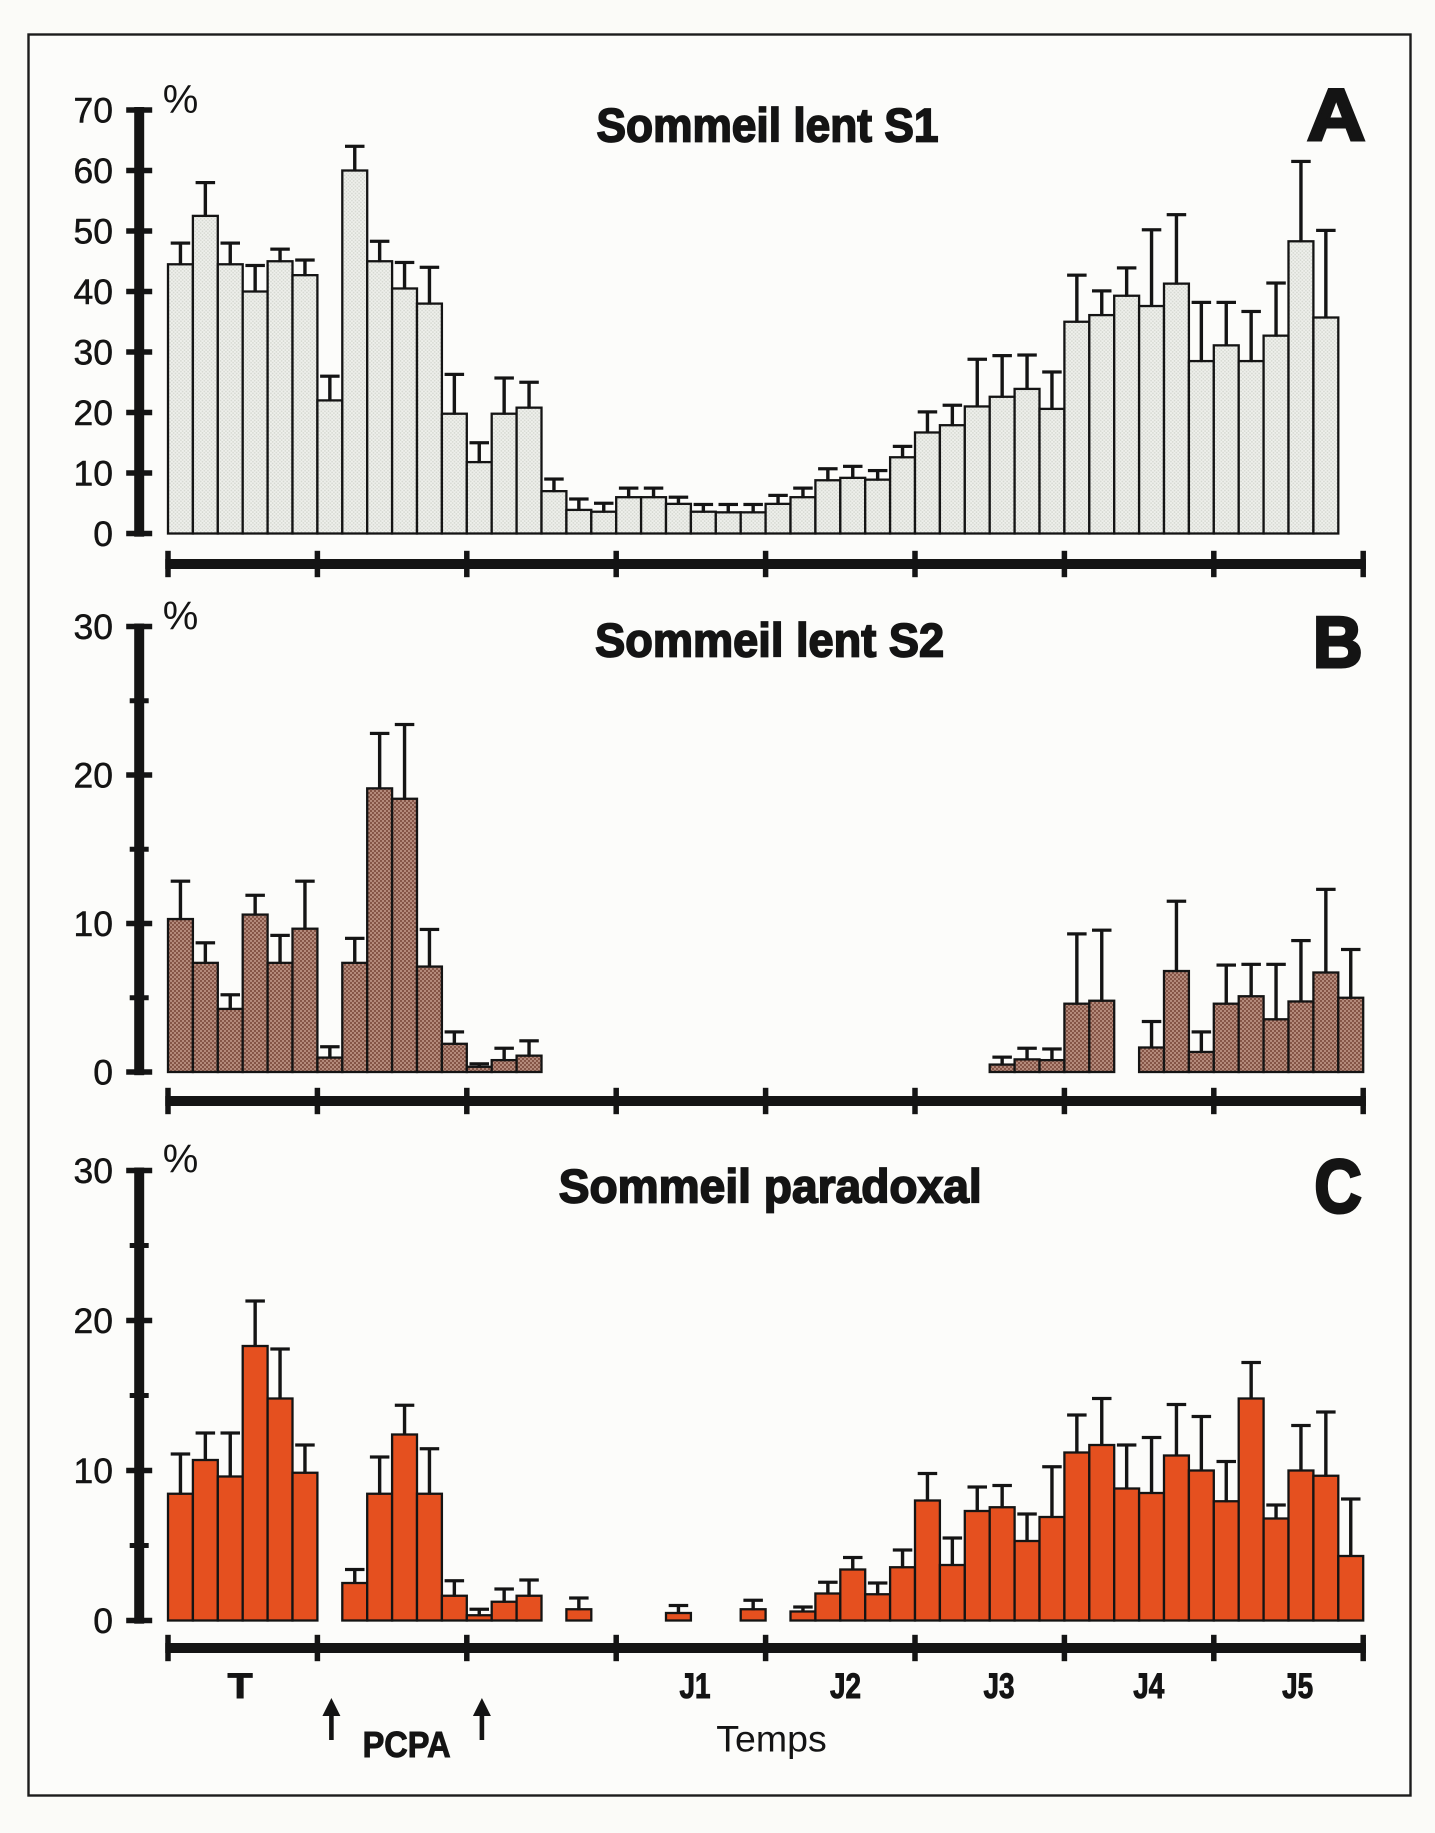  Describe the element at coordinates (94, 292) in the screenshot. I see `svg-text: 40` at that location.